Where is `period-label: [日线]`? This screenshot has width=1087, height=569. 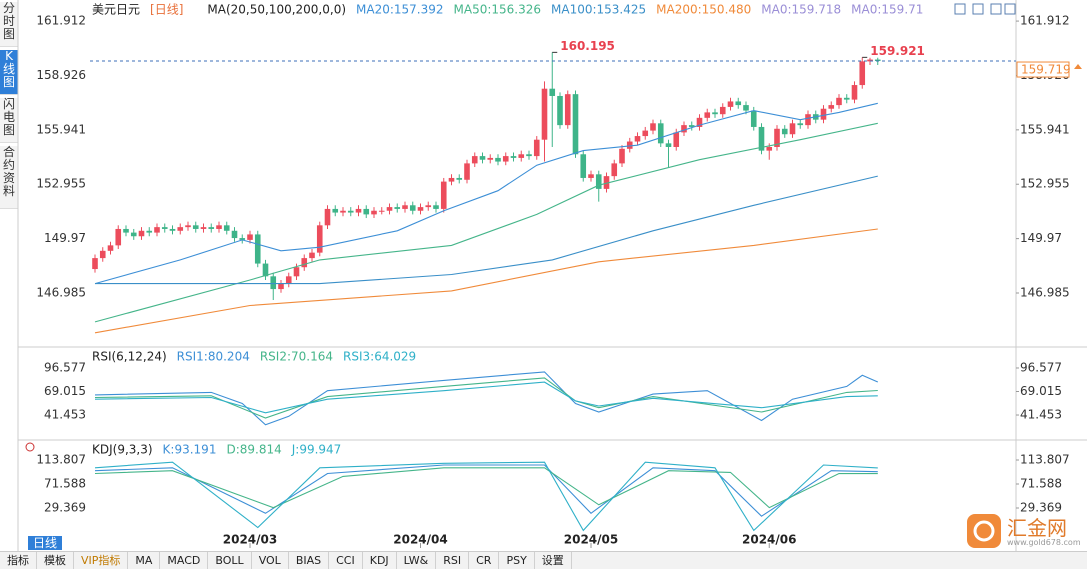
period-label: [日线] is located at coordinates (166, 10).